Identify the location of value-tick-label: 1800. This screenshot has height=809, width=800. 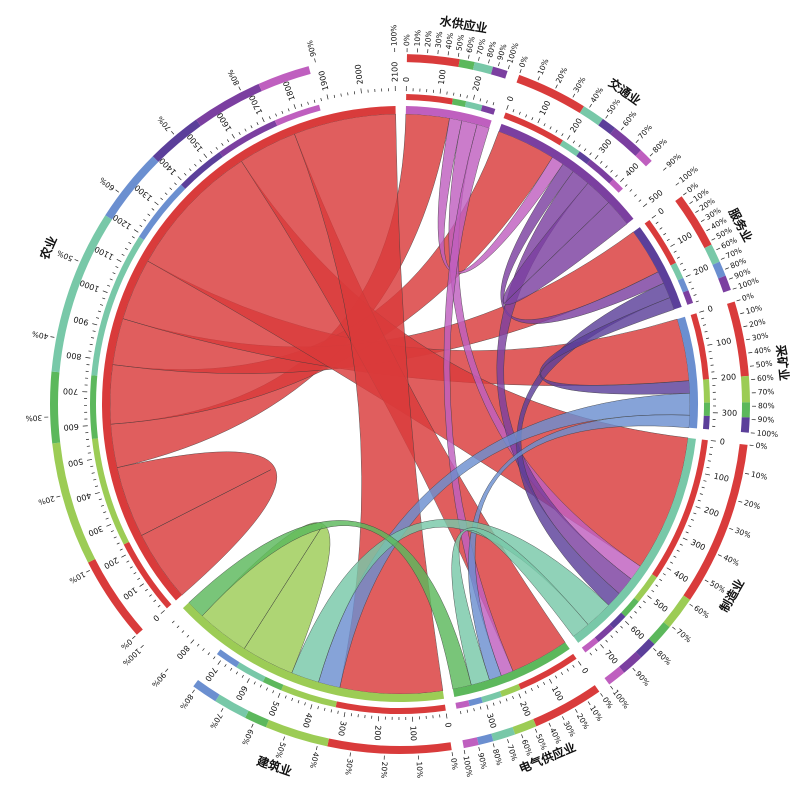
(289, 91).